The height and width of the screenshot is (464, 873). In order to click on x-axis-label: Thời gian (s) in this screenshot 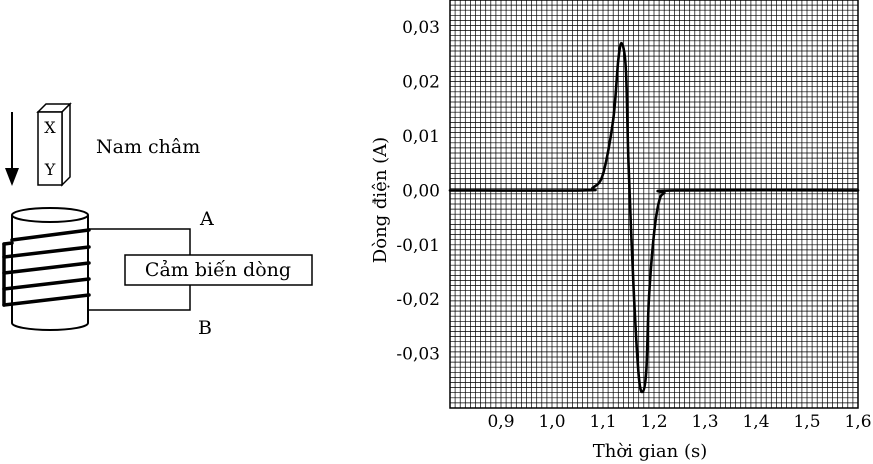, I will do `click(650, 451)`.